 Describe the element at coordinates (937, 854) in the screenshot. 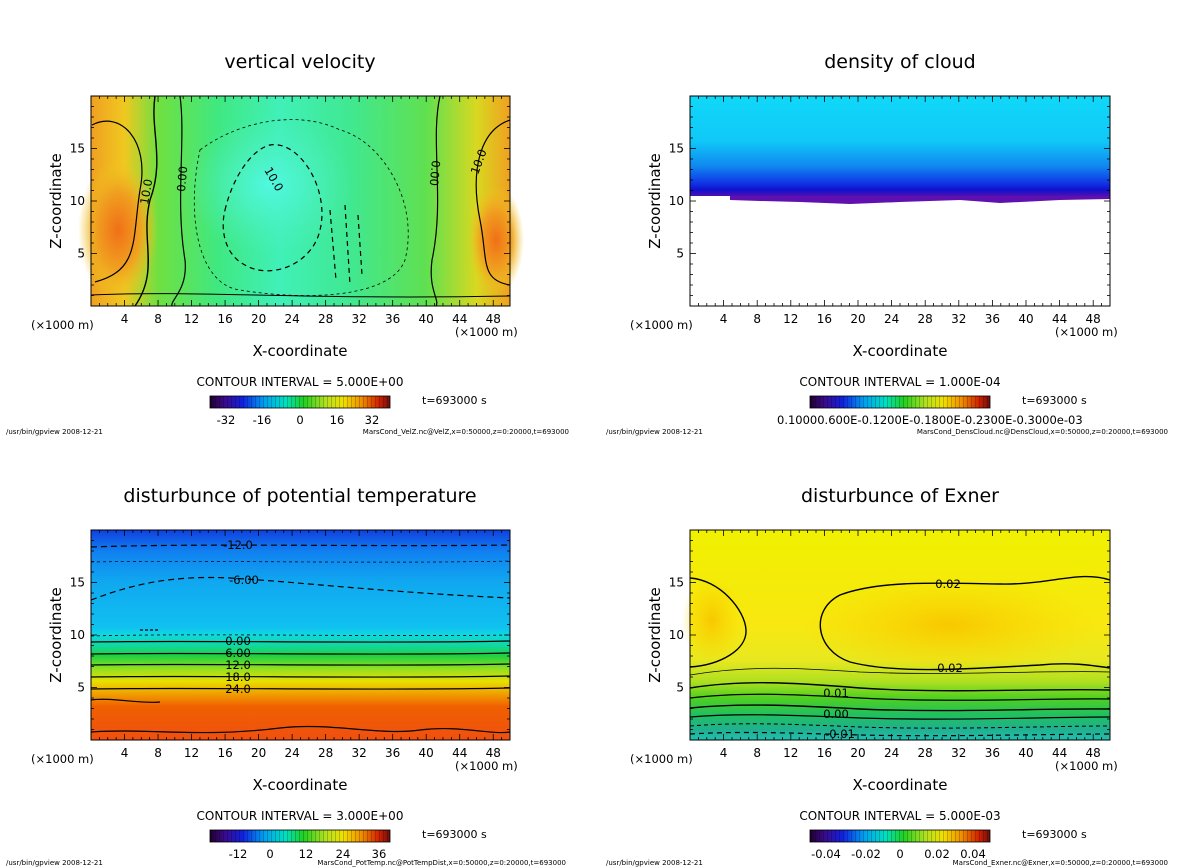

I see `colorbar-tick: 0.02` at that location.